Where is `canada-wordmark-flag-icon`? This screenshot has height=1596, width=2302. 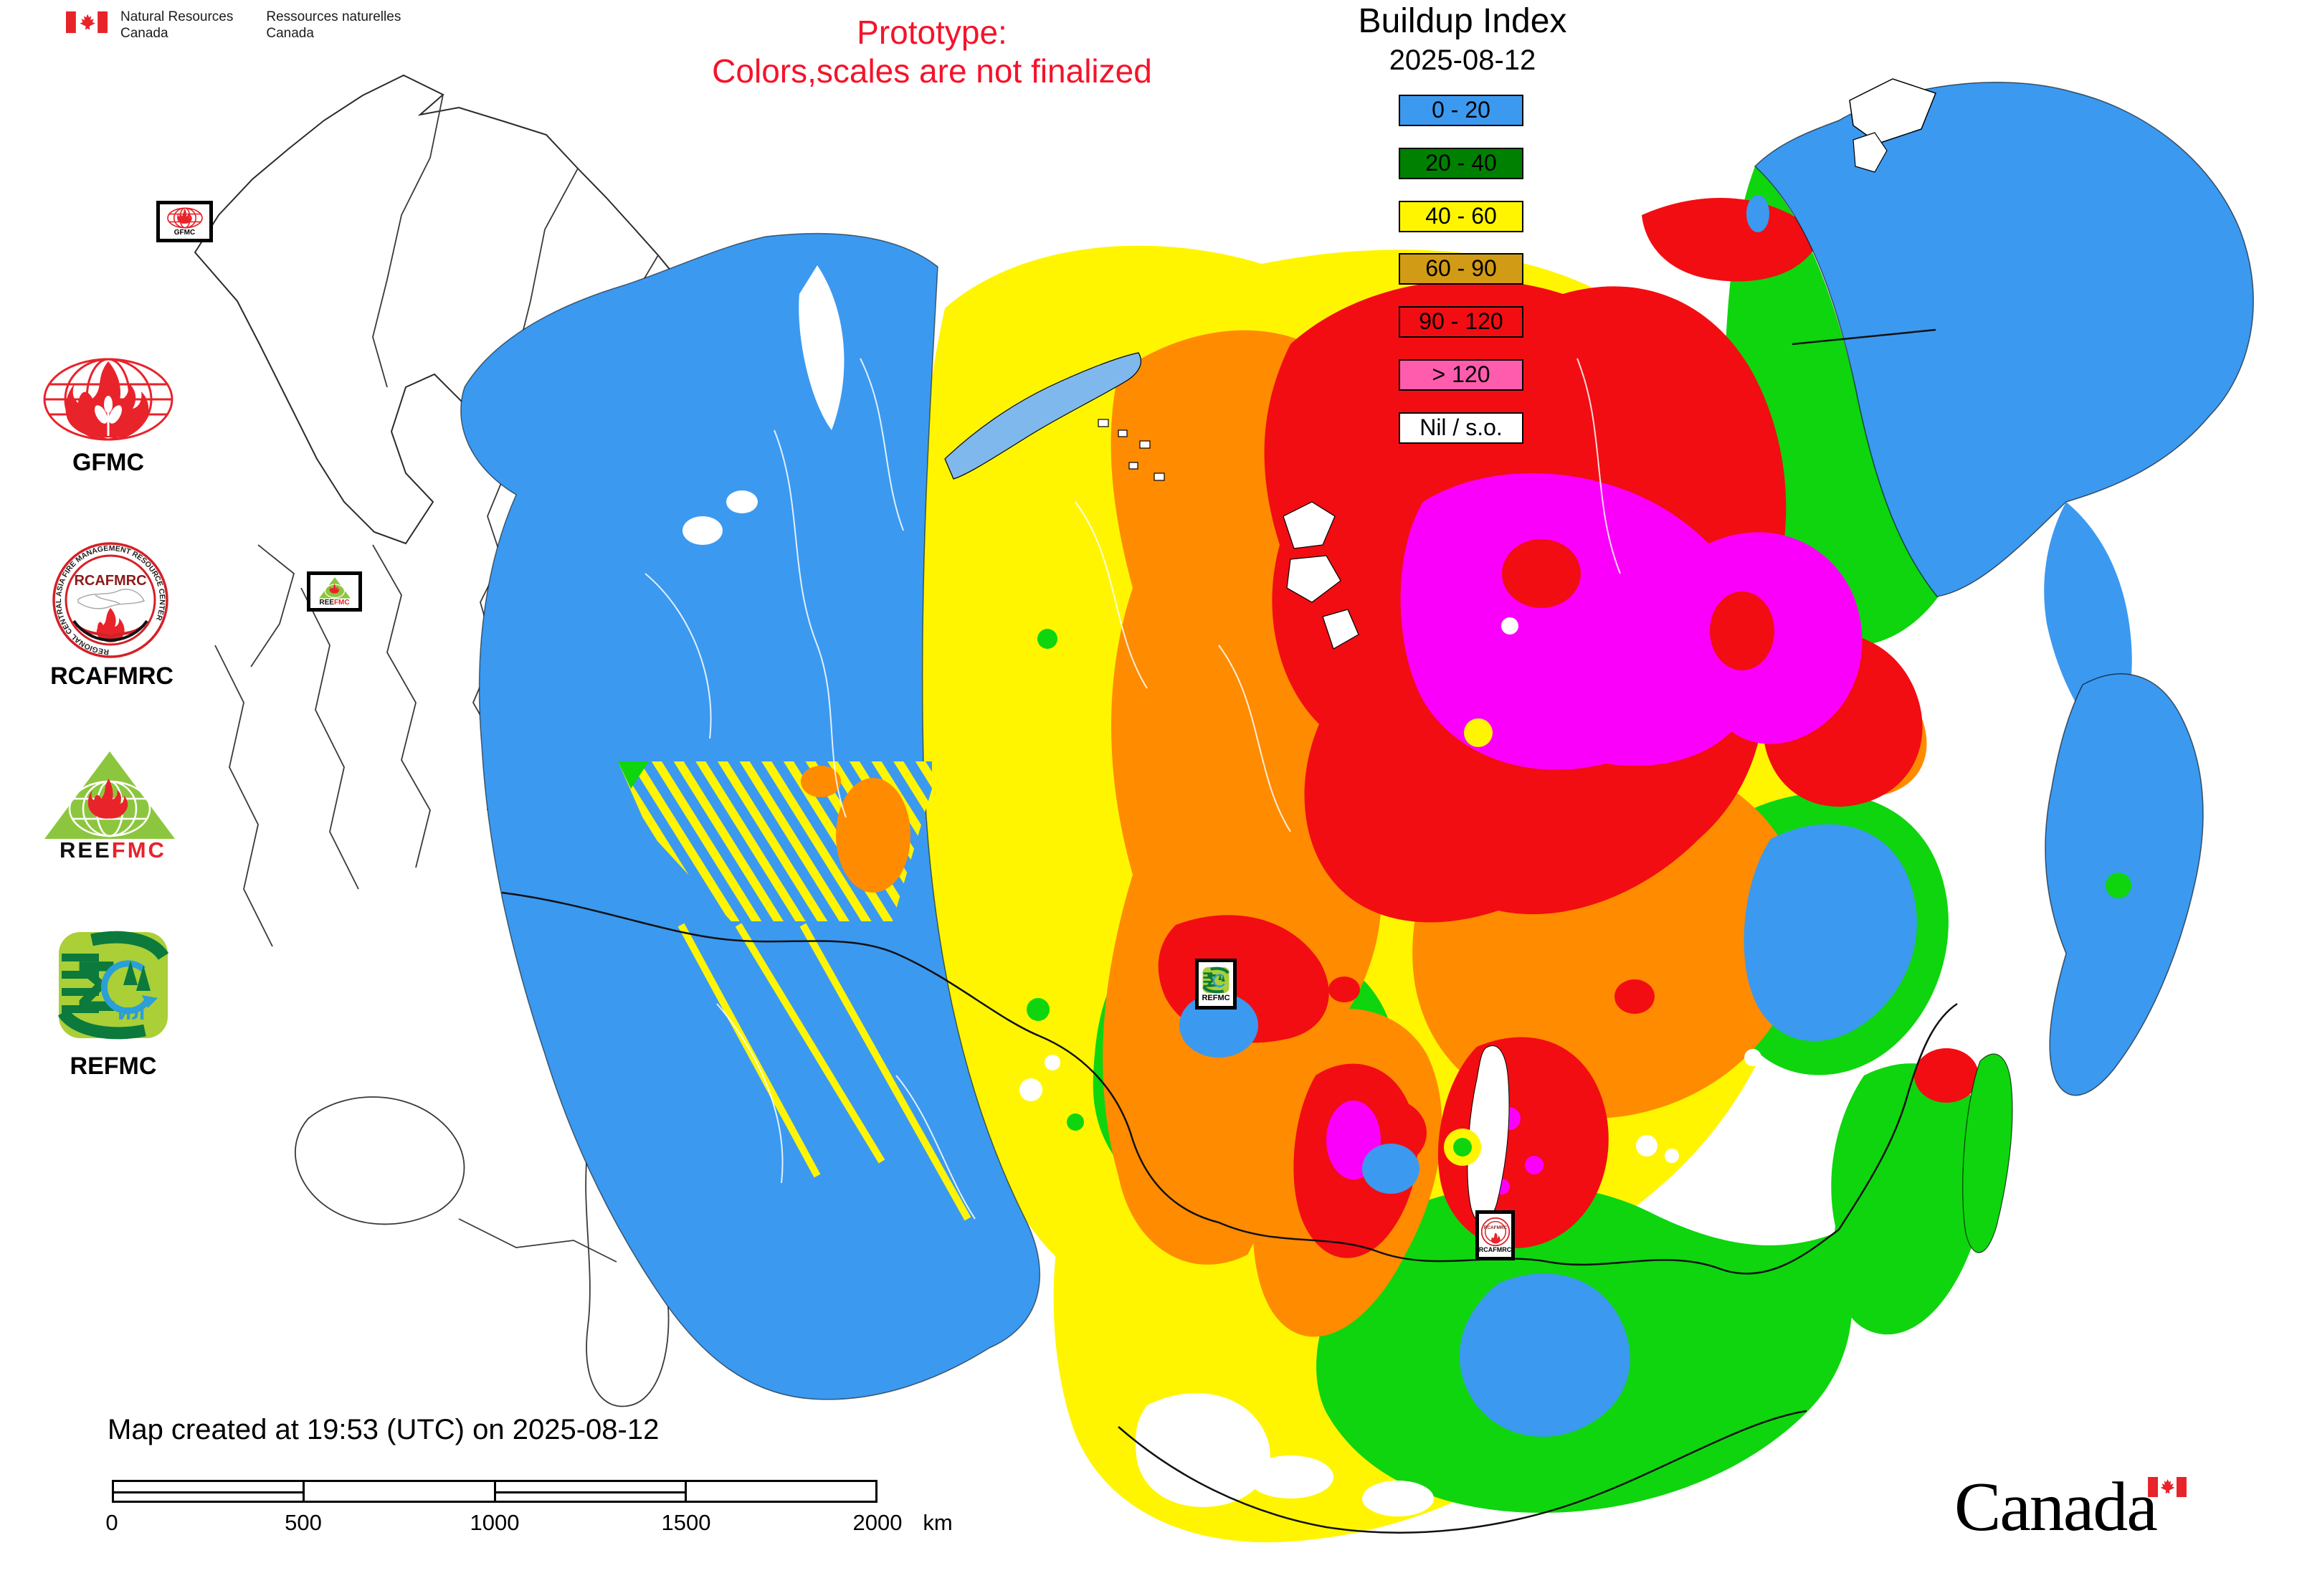 canada-wordmark-flag-icon is located at coordinates (2167, 1487).